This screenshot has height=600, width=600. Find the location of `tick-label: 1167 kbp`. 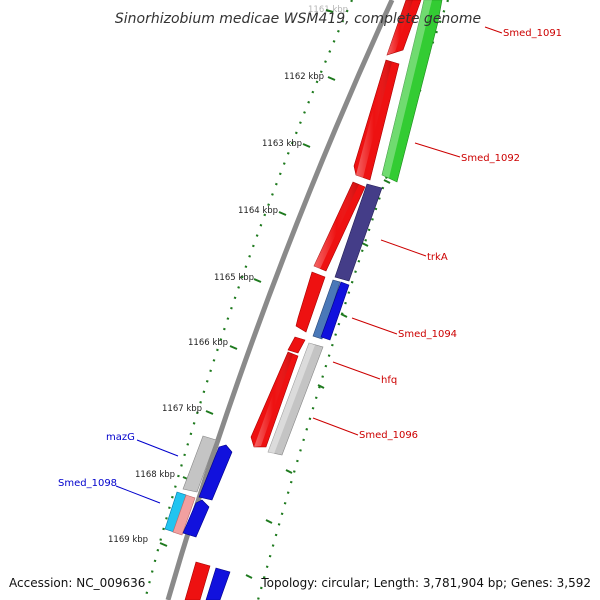

tick-label: 1167 kbp is located at coordinates (182, 409).